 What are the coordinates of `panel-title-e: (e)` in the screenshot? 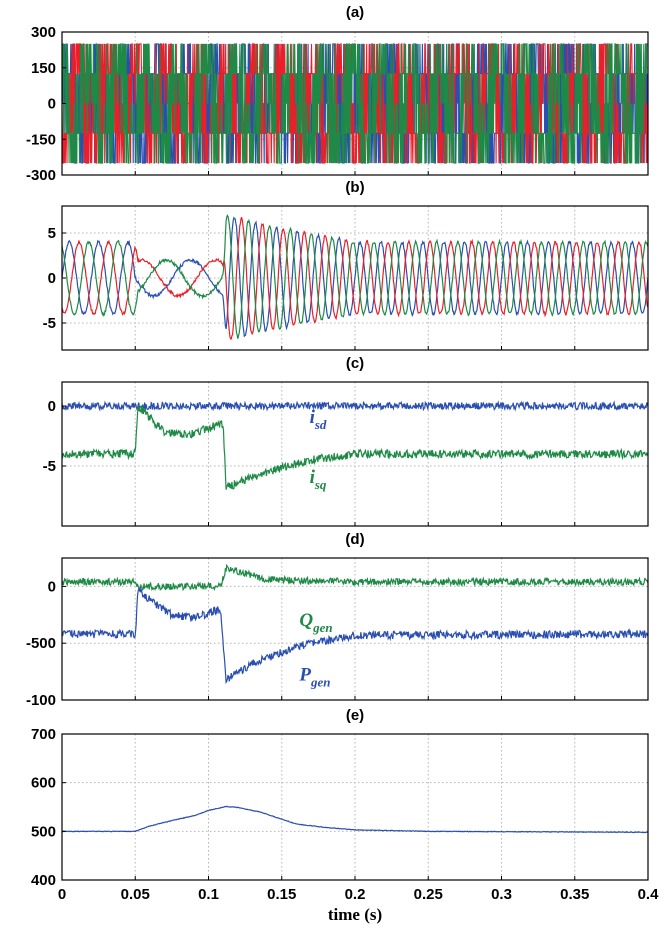 It's located at (355, 715).